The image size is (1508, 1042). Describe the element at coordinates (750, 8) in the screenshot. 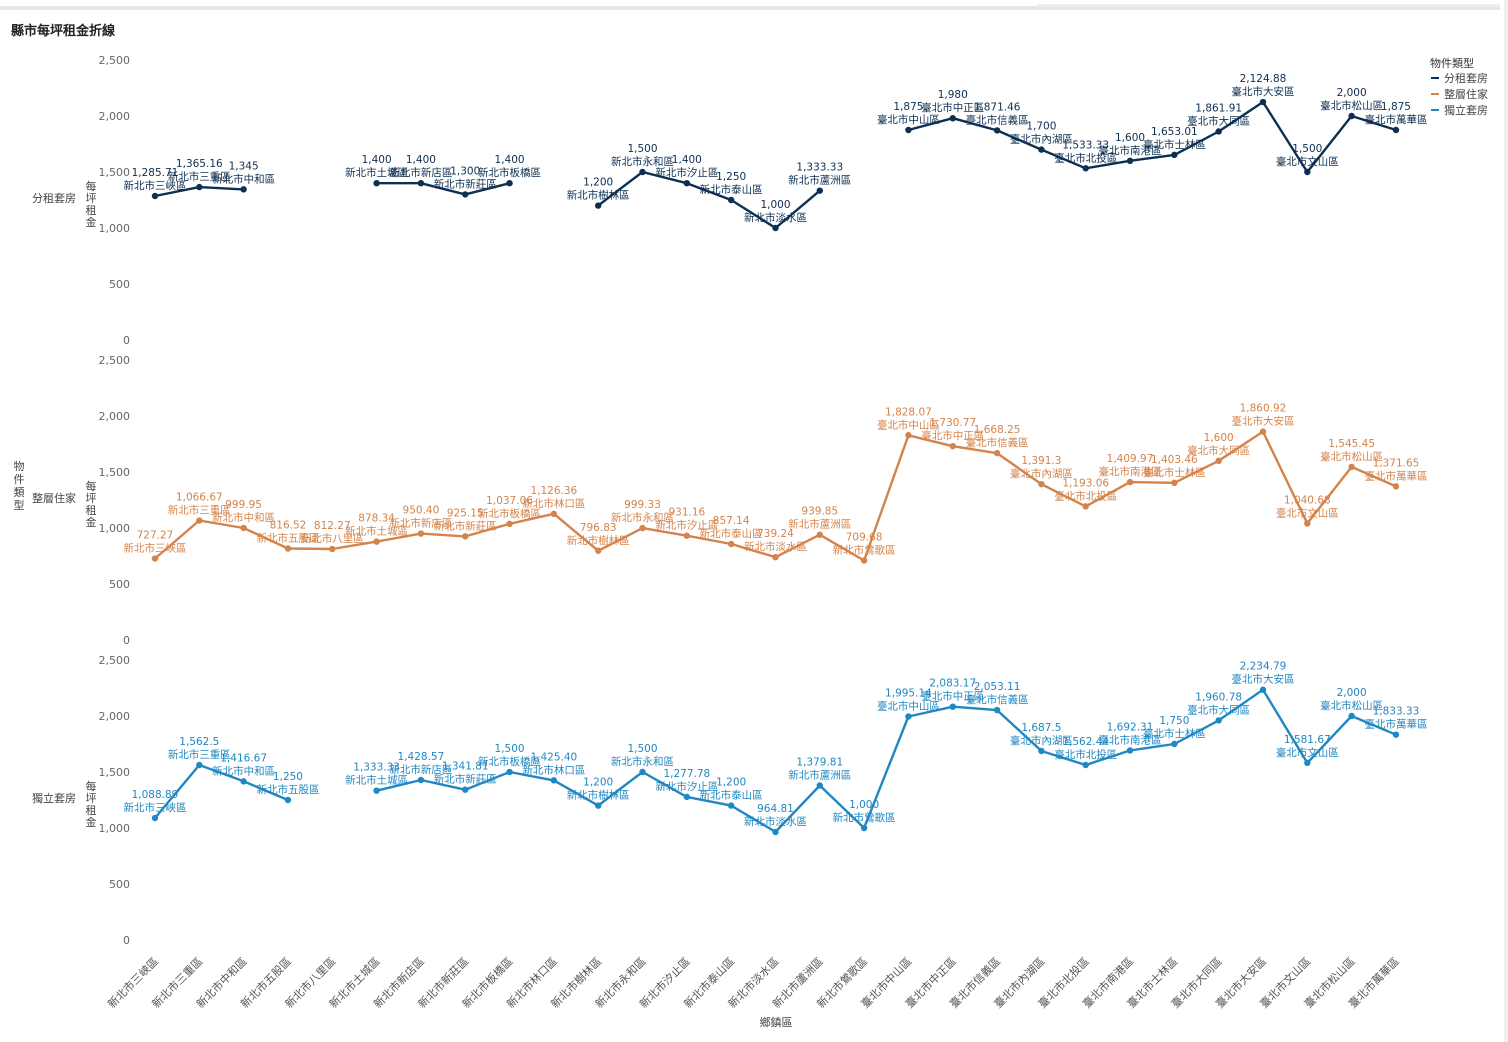

I see `top-divider` at that location.